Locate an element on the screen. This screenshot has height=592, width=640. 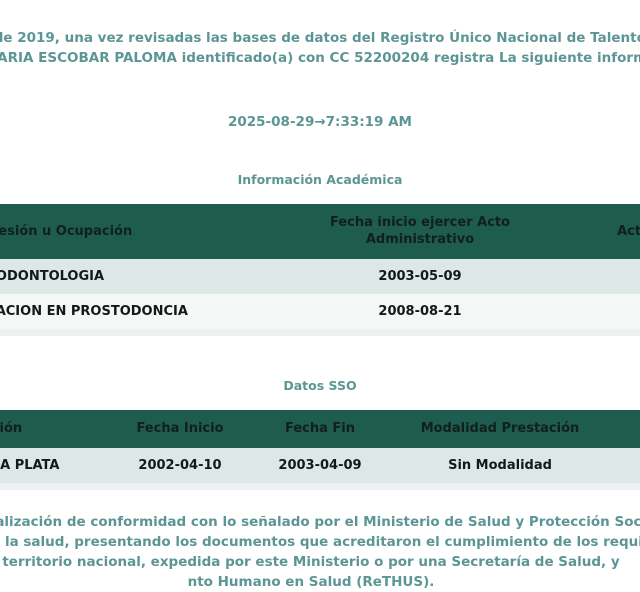
column-header-acto-administrativo: Acto Administrativo is located at coordinates (595, 231).